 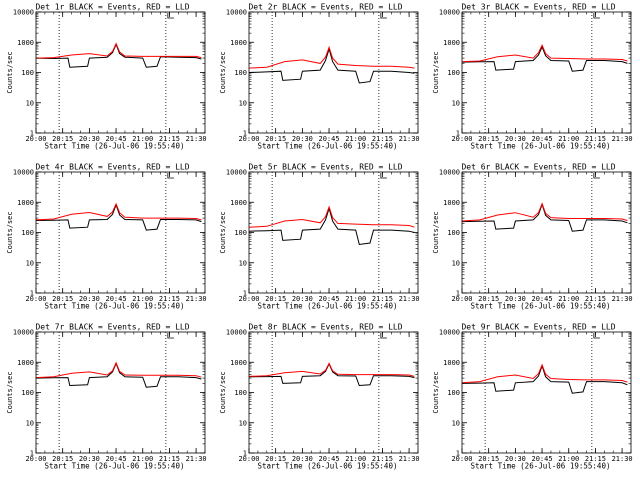 I want to click on chart-title: Det 5r BLACK = Events, RED = LLD, so click(x=325, y=167).